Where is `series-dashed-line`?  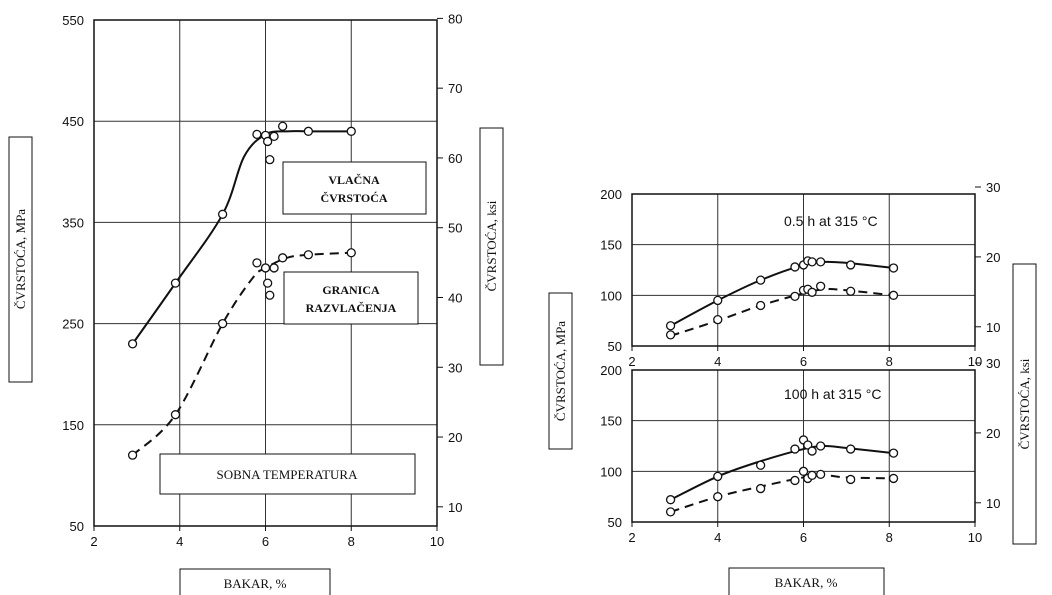 series-dashed-line is located at coordinates (782, 312).